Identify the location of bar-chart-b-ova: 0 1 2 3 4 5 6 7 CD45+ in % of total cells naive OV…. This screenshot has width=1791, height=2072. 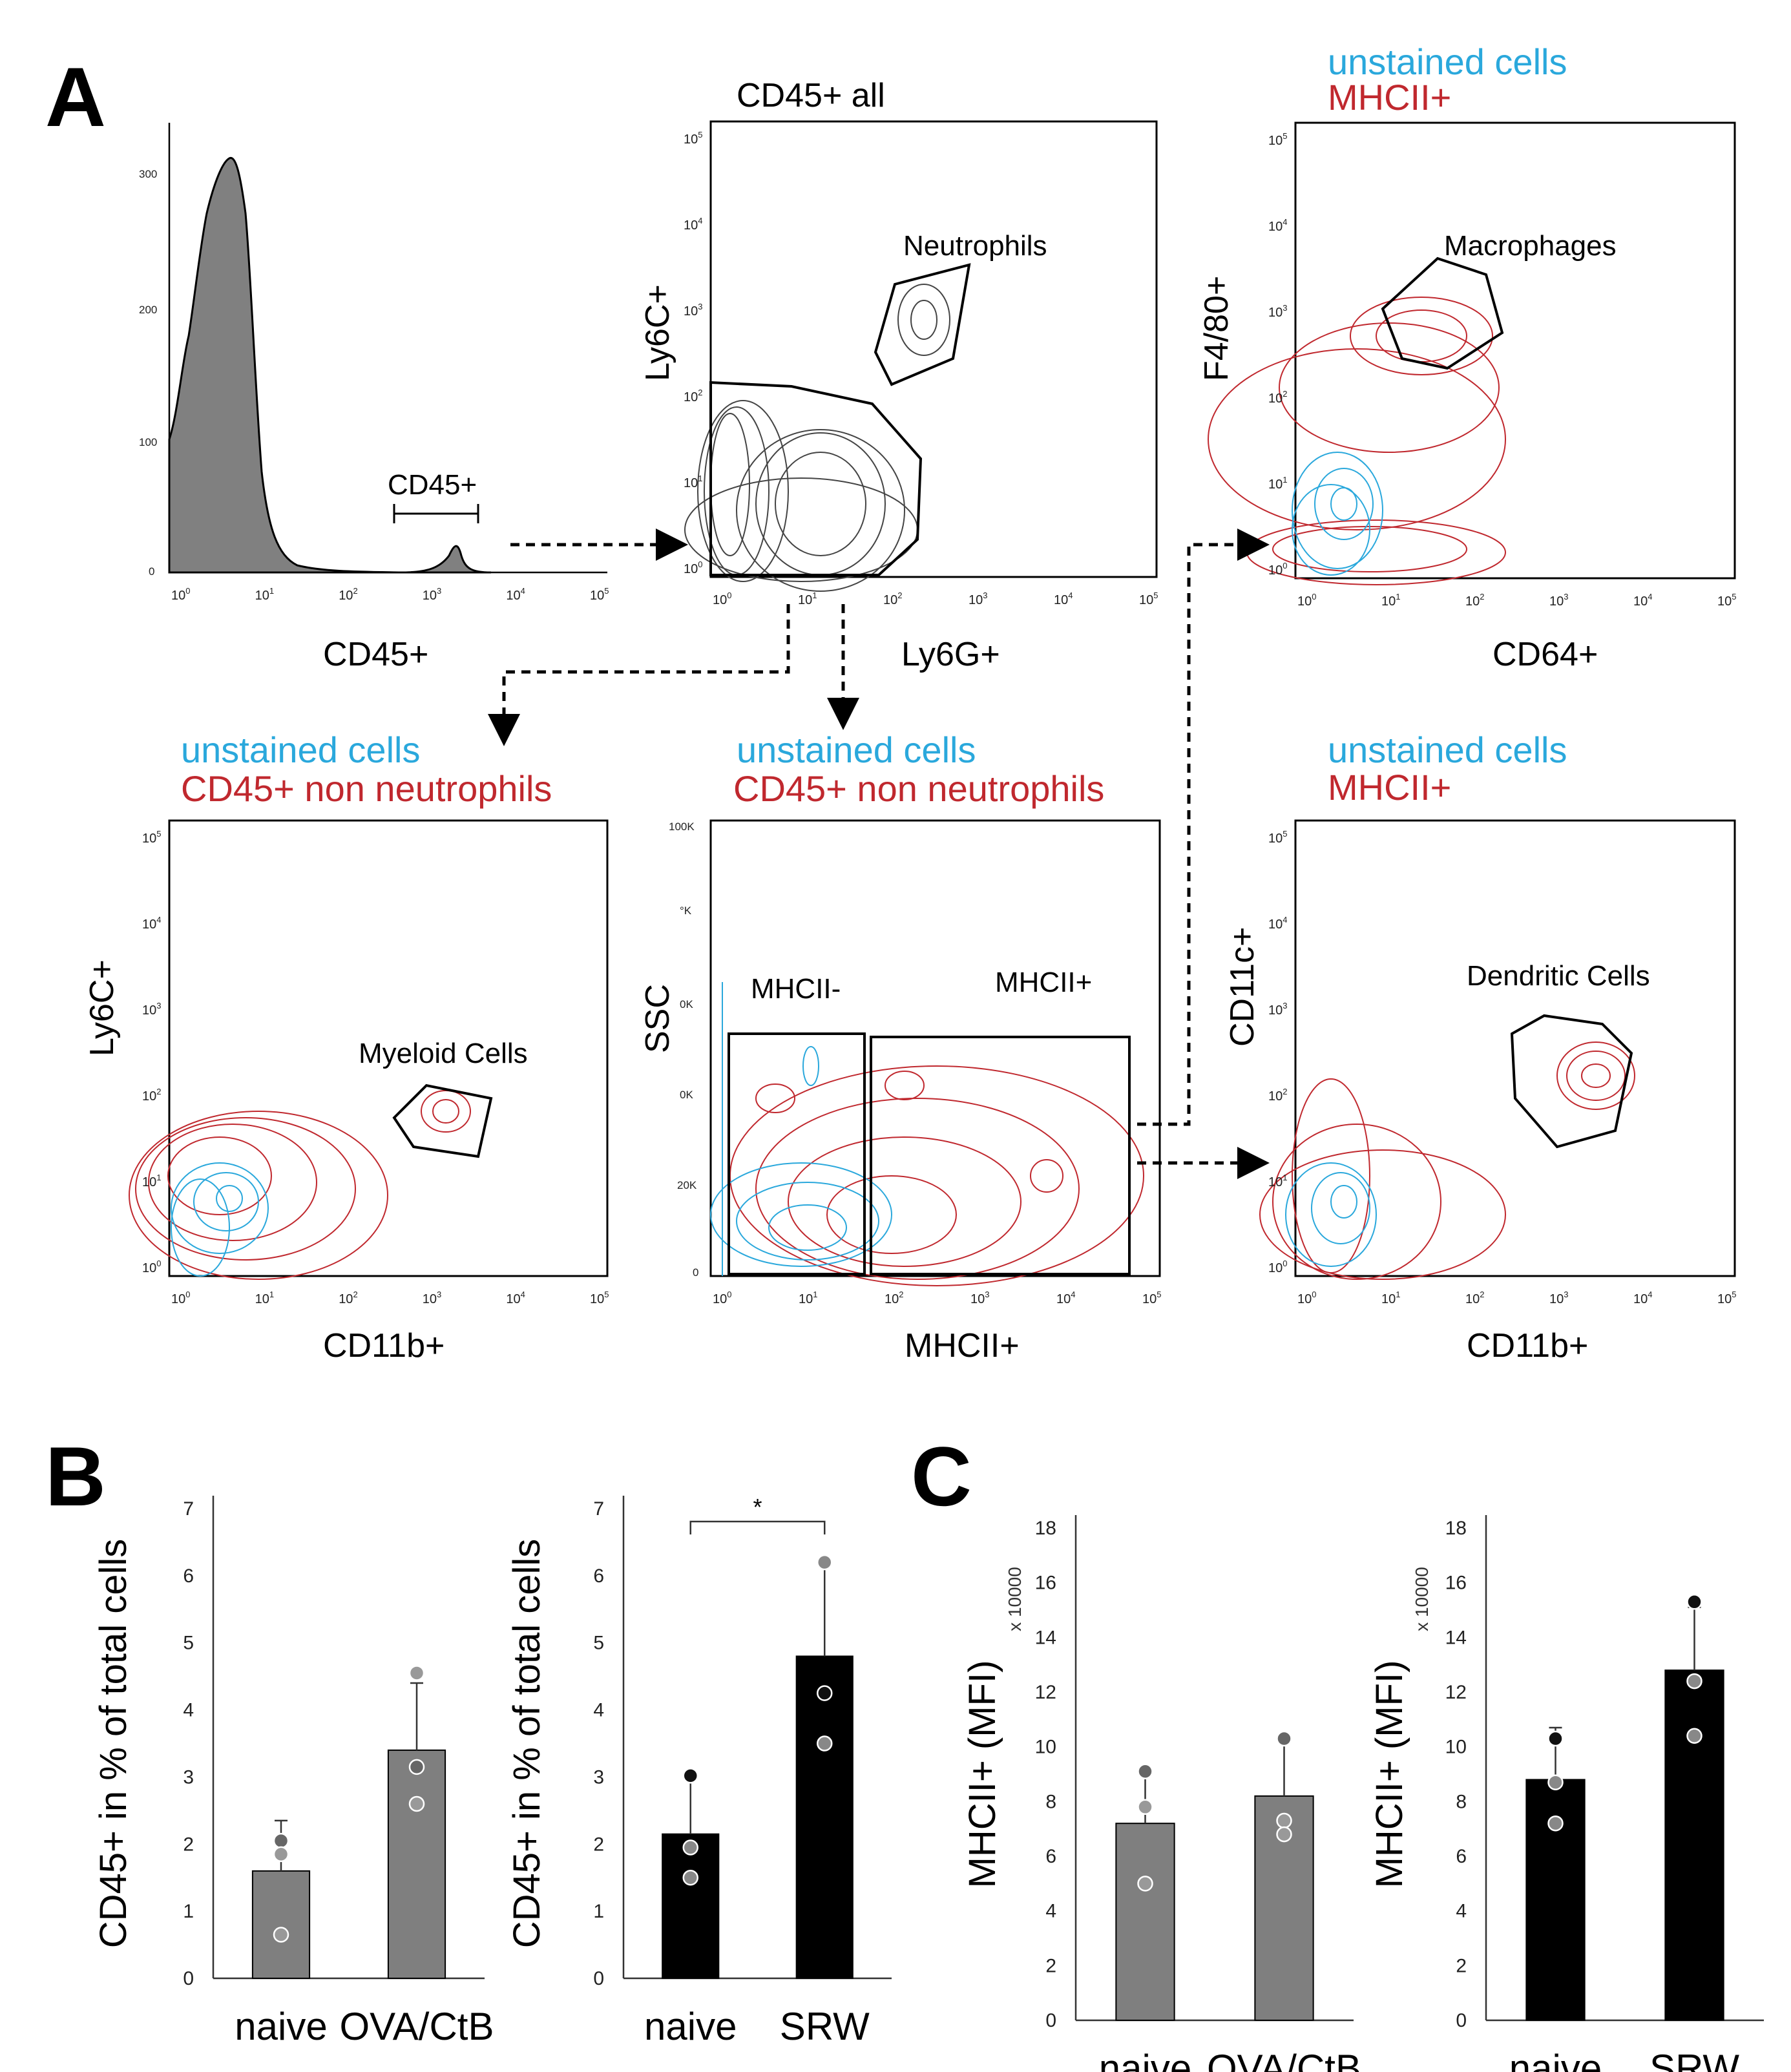
(293, 1772).